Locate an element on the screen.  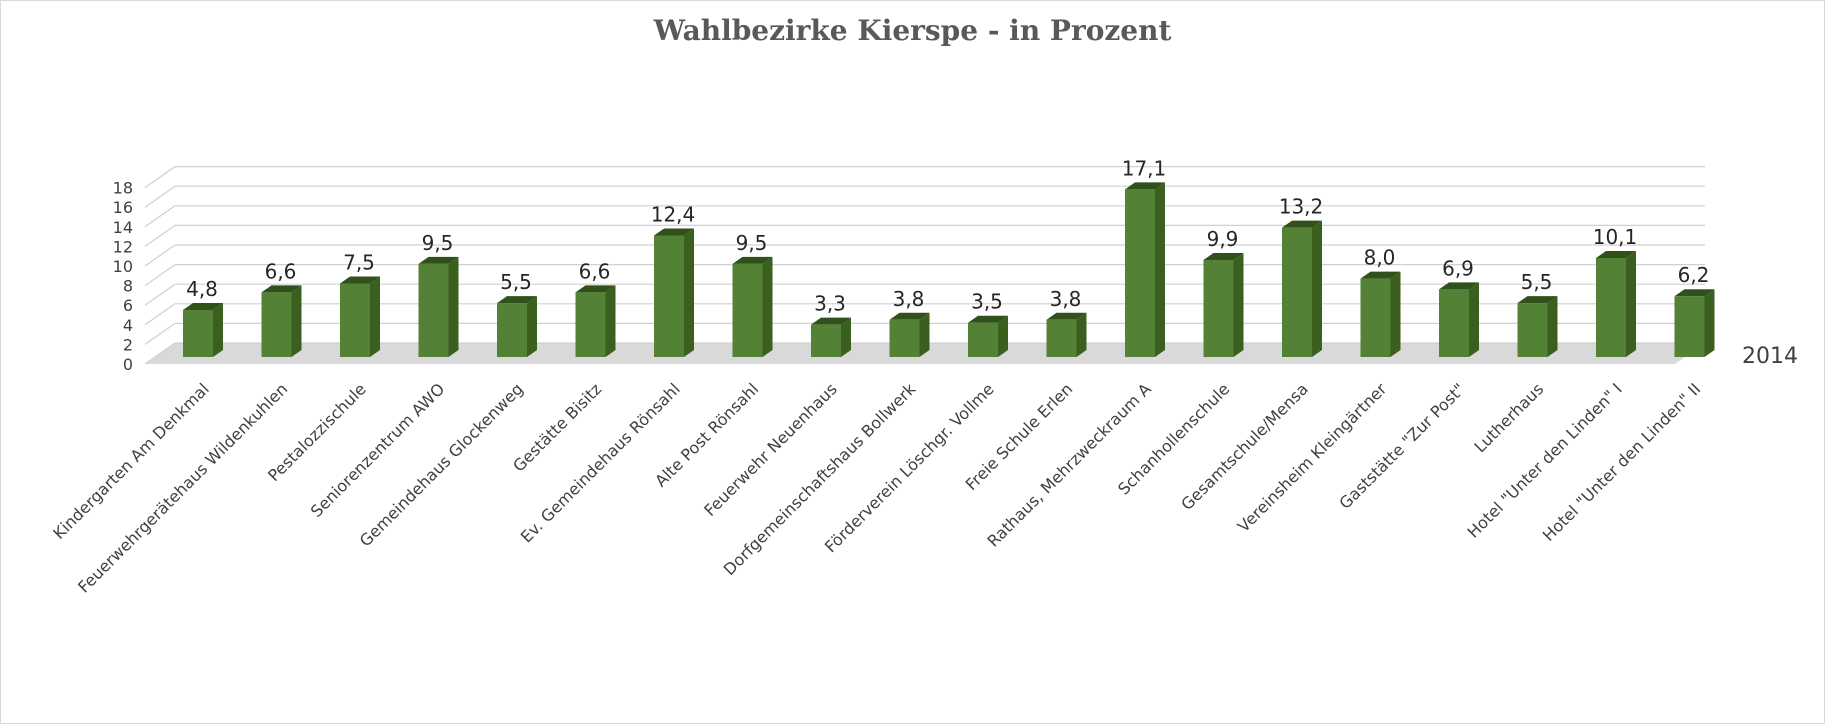
category-label: Gaststätte "Zur Post" is located at coordinates (1401, 445).